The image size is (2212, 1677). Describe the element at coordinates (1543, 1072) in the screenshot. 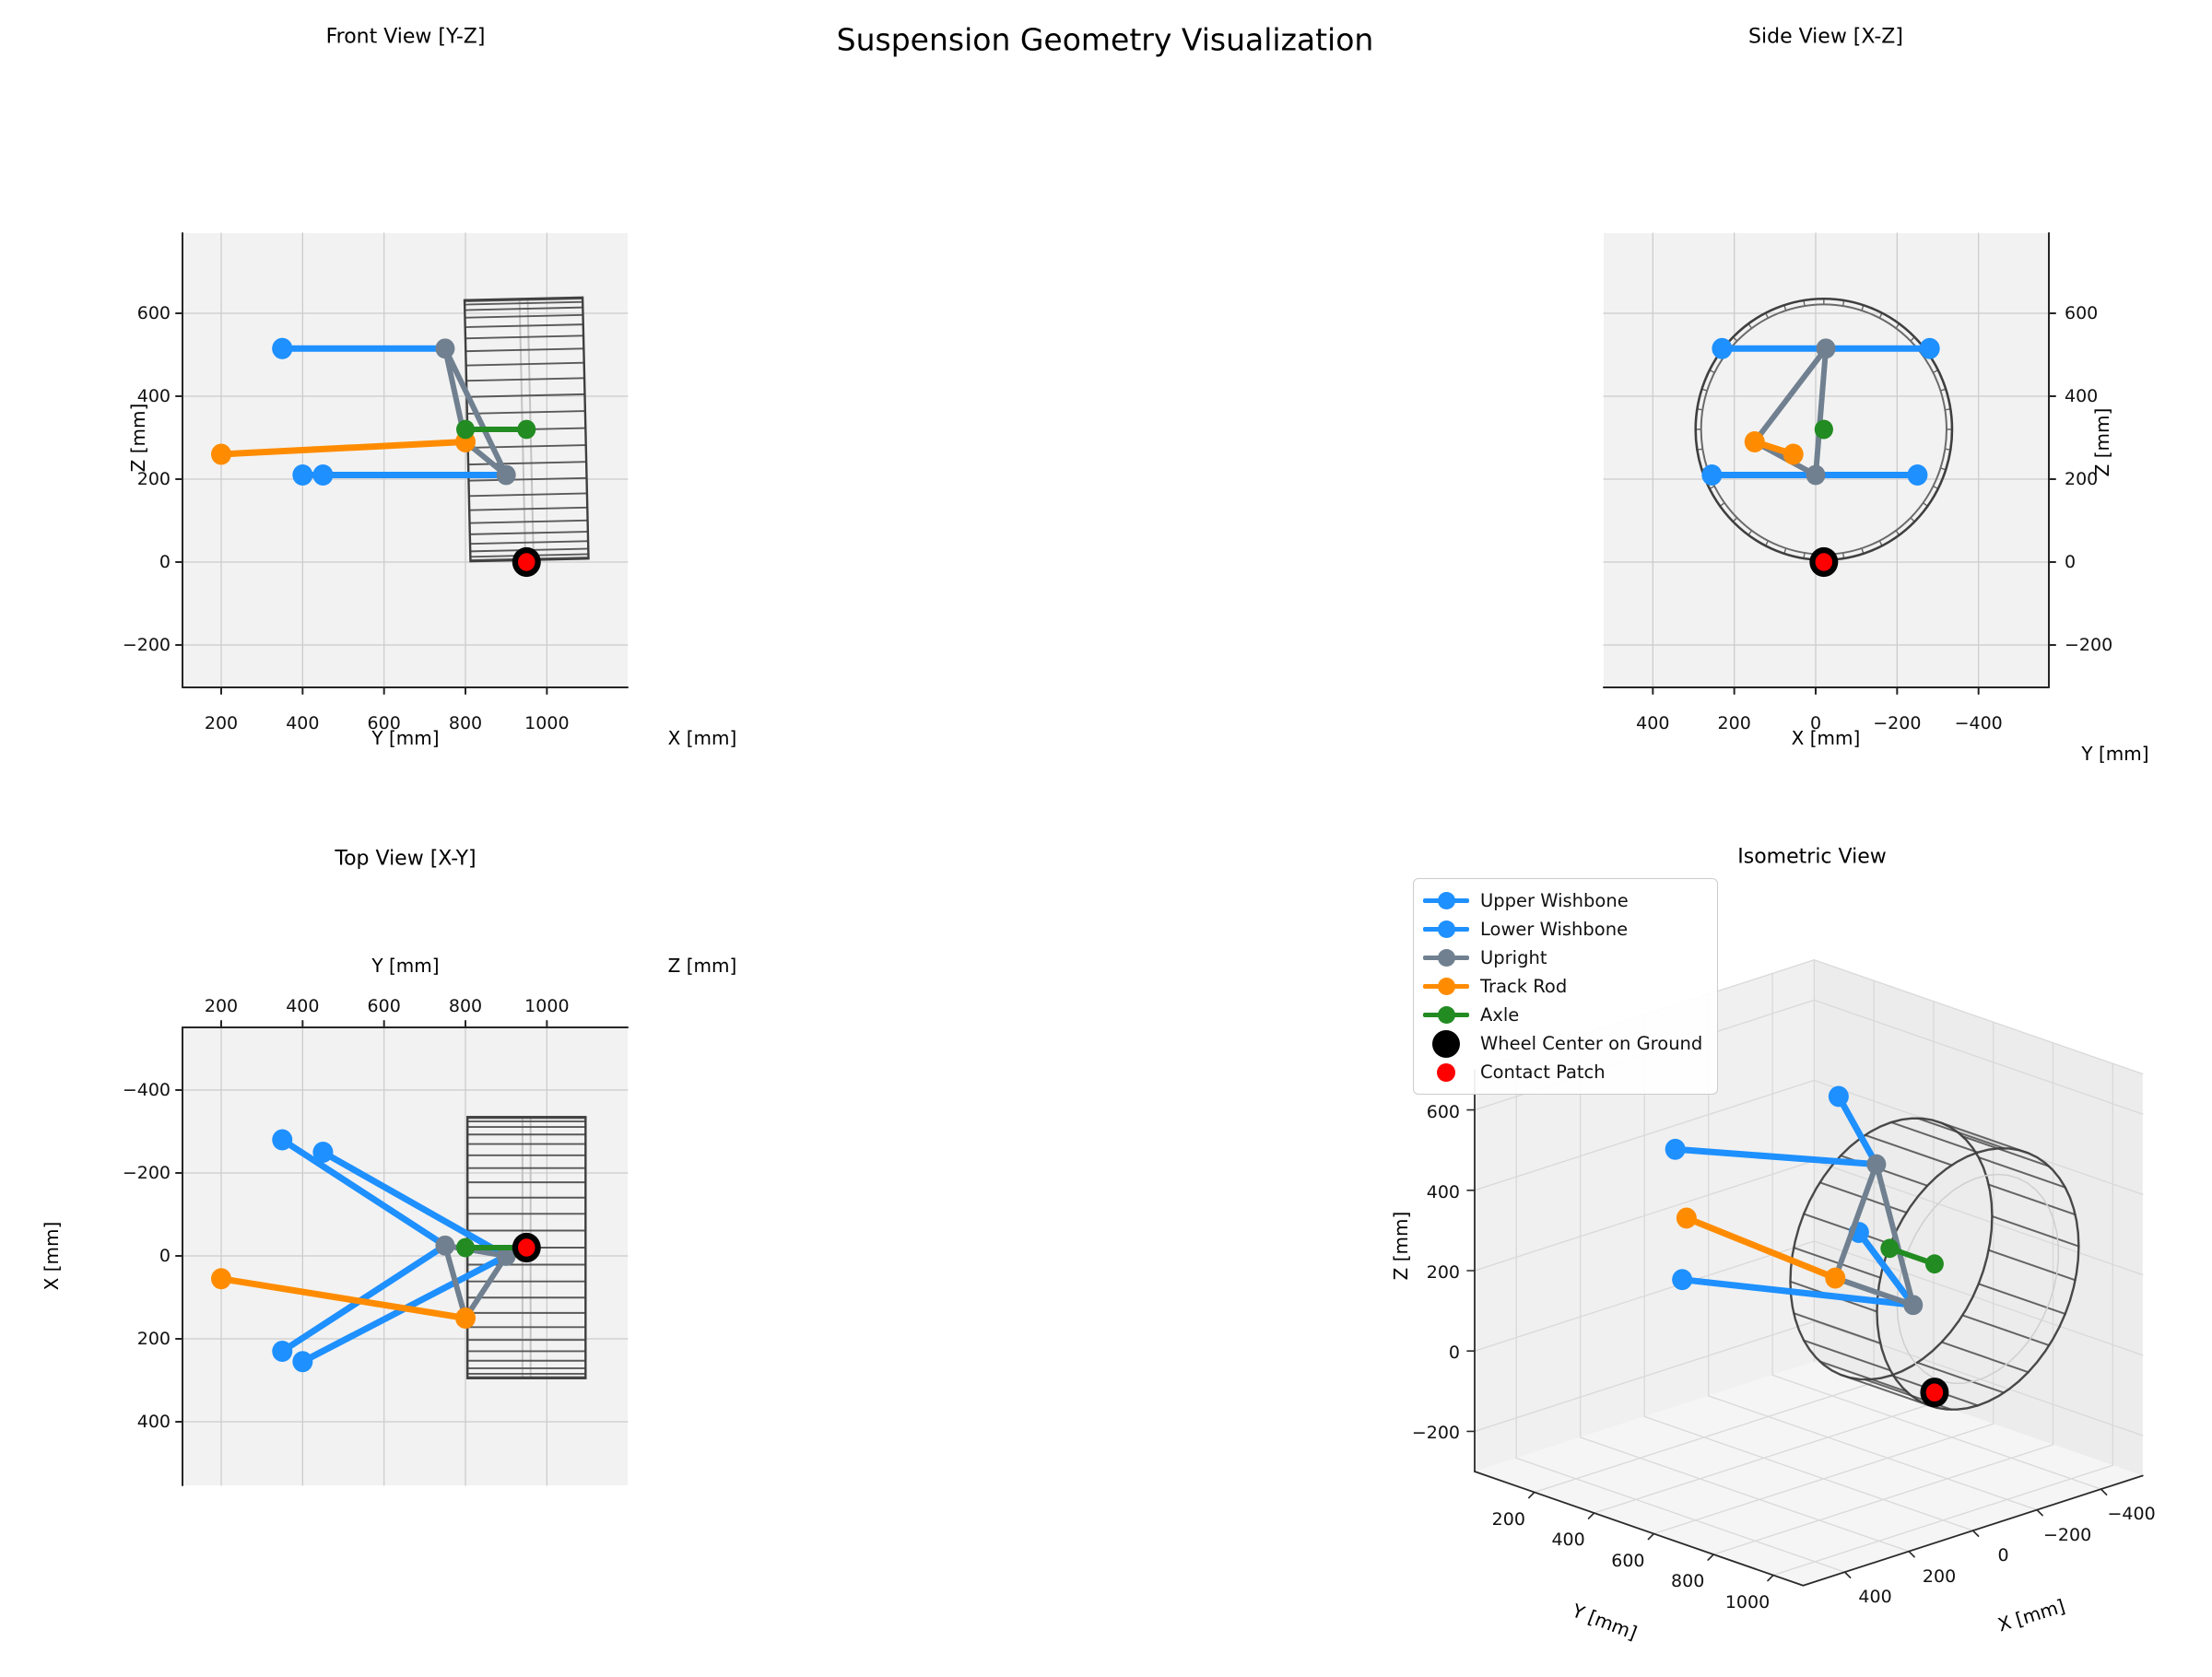

I see `legend-label: Contact Patch` at that location.